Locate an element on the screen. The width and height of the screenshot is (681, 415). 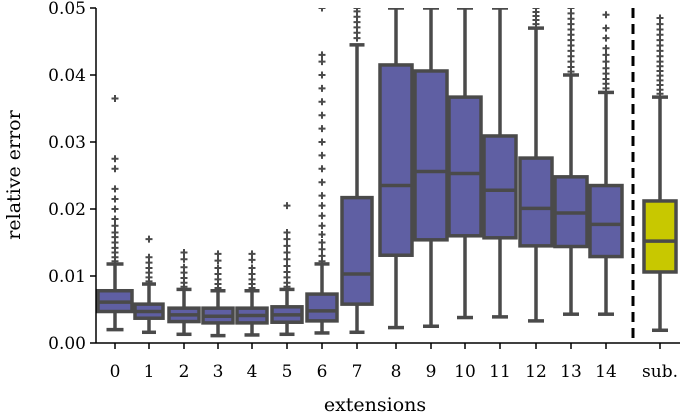
y-axis: 0.00 0.01 0.02 0.03 0.04 0.05 is located at coordinates (72, 177).